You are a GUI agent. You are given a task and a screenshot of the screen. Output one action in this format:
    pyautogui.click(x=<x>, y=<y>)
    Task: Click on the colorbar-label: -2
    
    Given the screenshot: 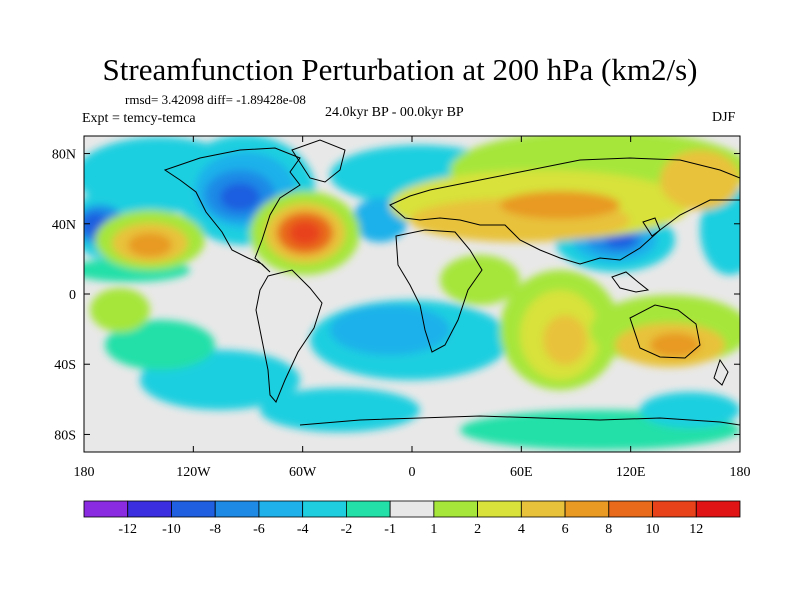 What is the action you would take?
    pyautogui.click(x=347, y=529)
    